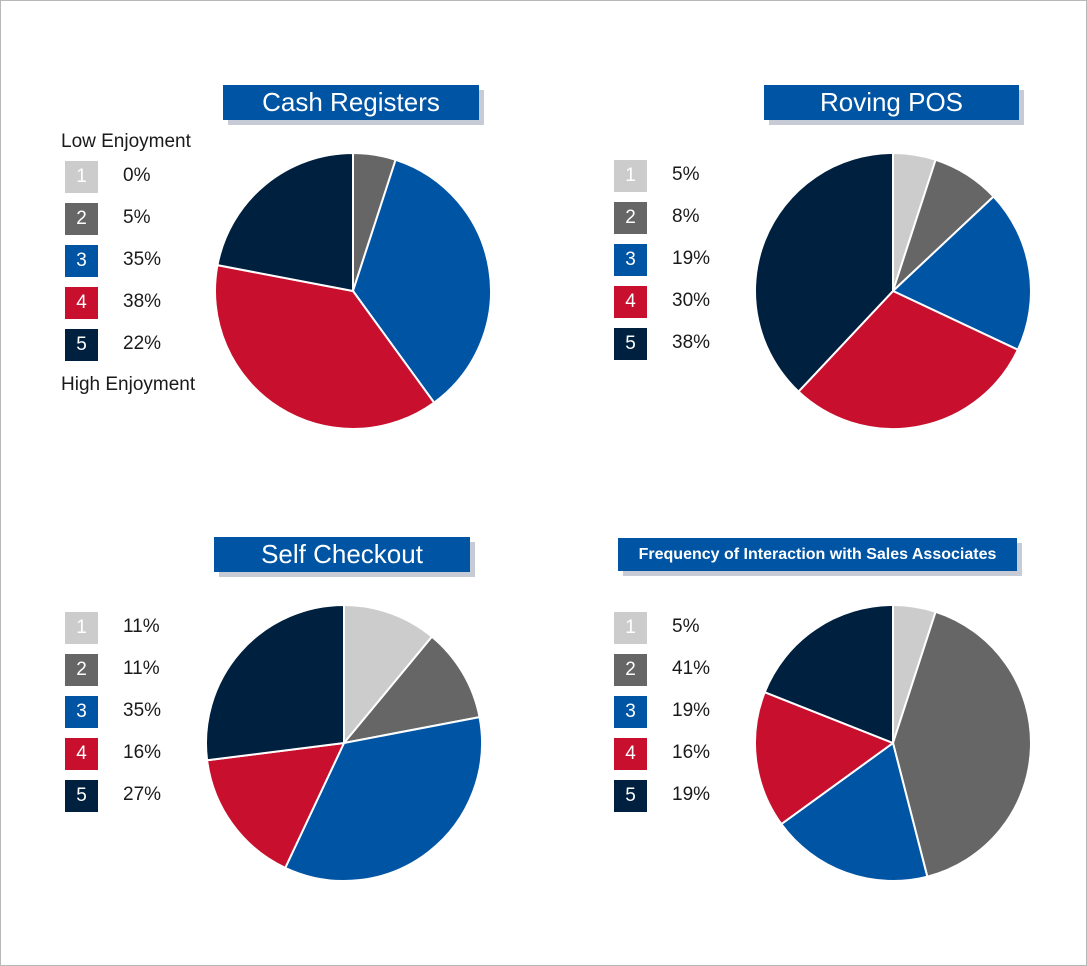 Image resolution: width=1087 pixels, height=966 pixels. What do you see at coordinates (128, 384) in the screenshot?
I see `high-enjoyment-label: High Enjoyment` at bounding box center [128, 384].